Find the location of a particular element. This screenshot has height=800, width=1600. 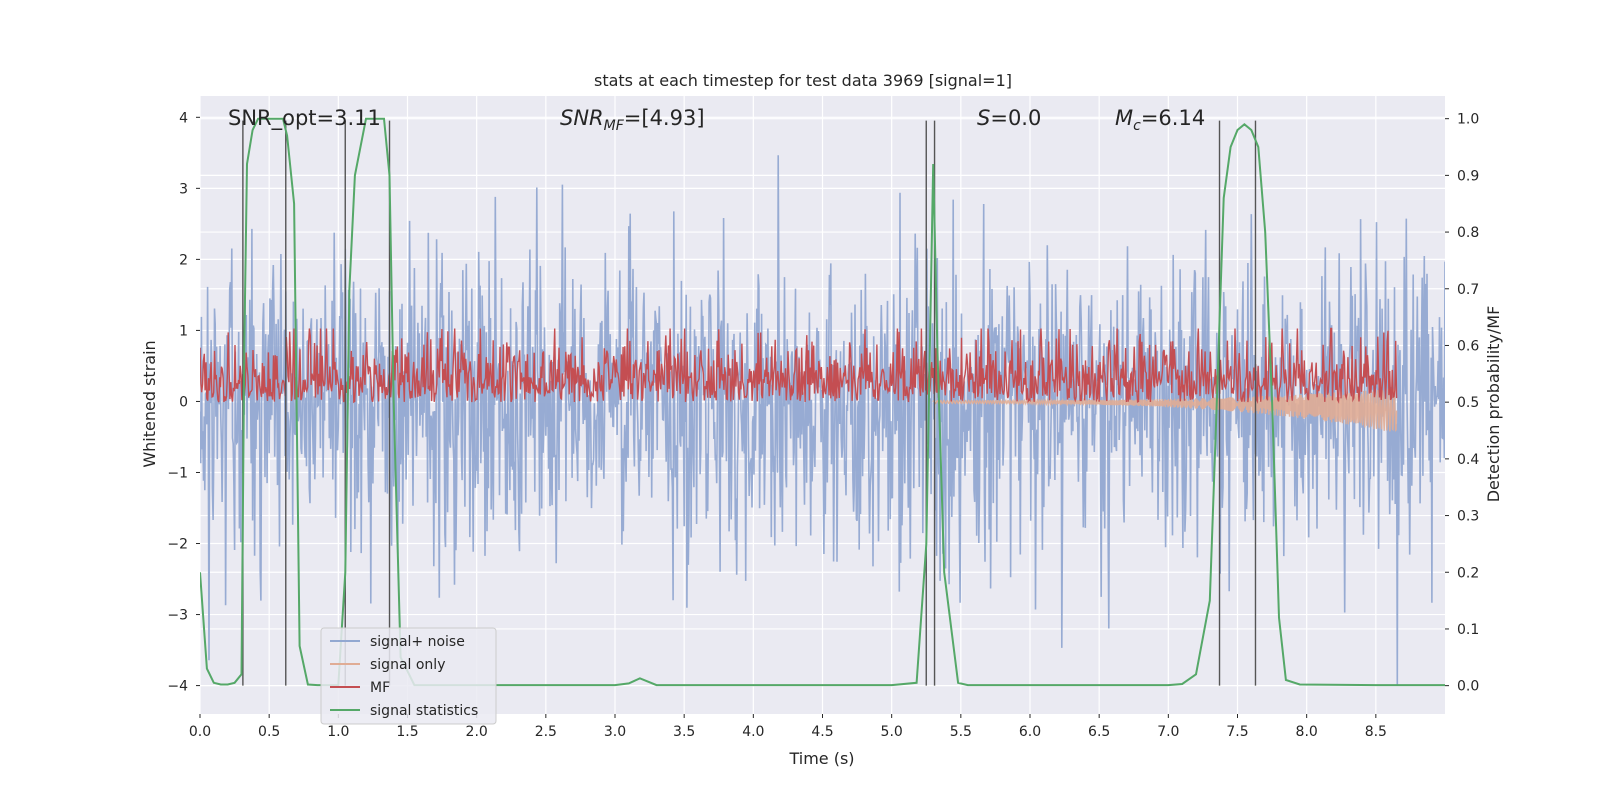

y-left-tick-label-5: −1 is located at coordinates (177, 473).